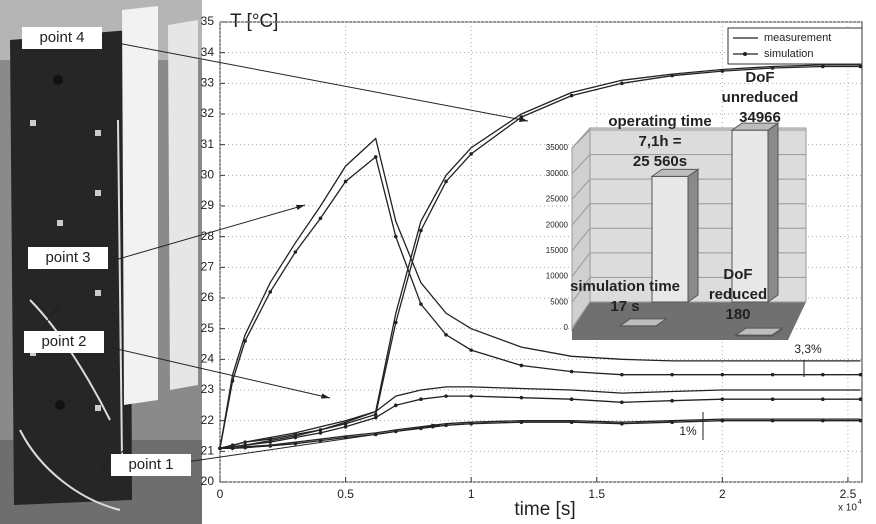 This screenshot has height=524, width=876. I want to click on photo-label: point 1, so click(150, 464).